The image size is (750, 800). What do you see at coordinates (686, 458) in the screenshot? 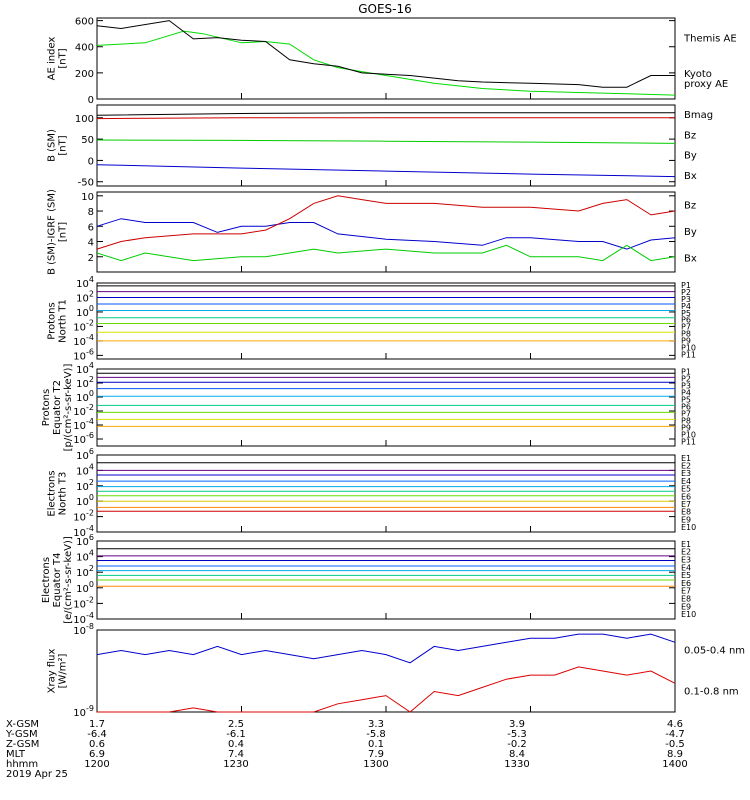
I see `legend-entry: E1` at bounding box center [686, 458].